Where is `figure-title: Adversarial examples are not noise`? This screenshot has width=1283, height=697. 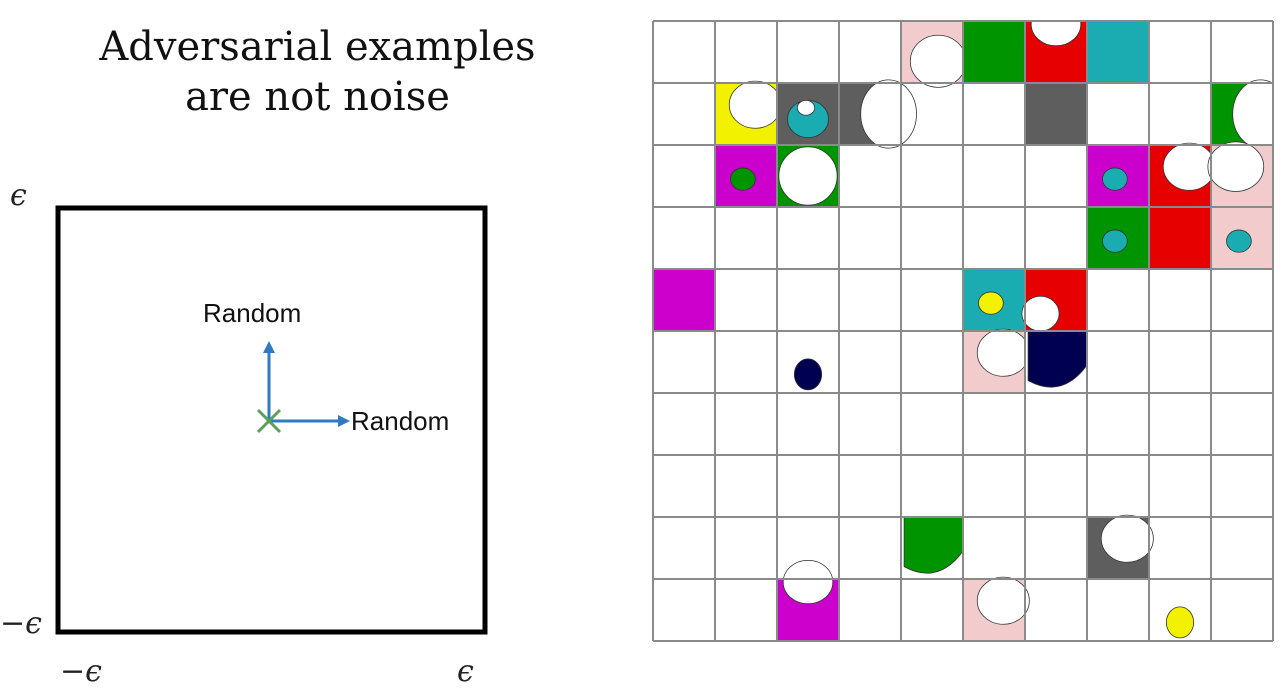 figure-title: Adversarial examples are not noise is located at coordinates (317, 72).